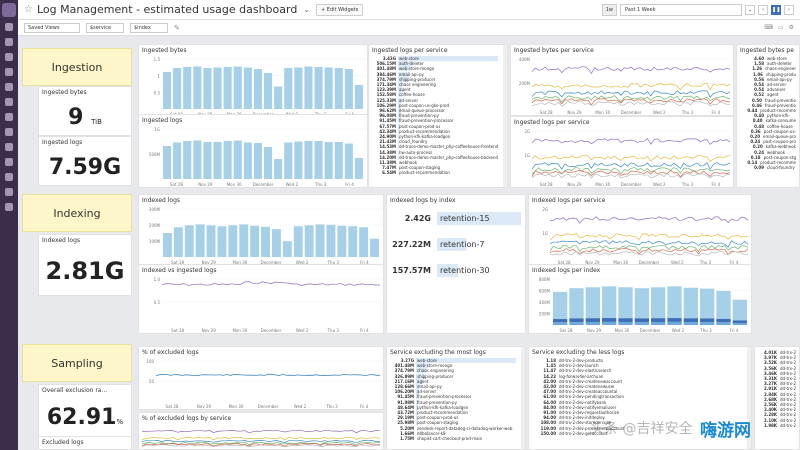 The image size is (800, 450). Describe the element at coordinates (456, 381) in the screenshot. I see `list-item: 217.16M agent` at that location.